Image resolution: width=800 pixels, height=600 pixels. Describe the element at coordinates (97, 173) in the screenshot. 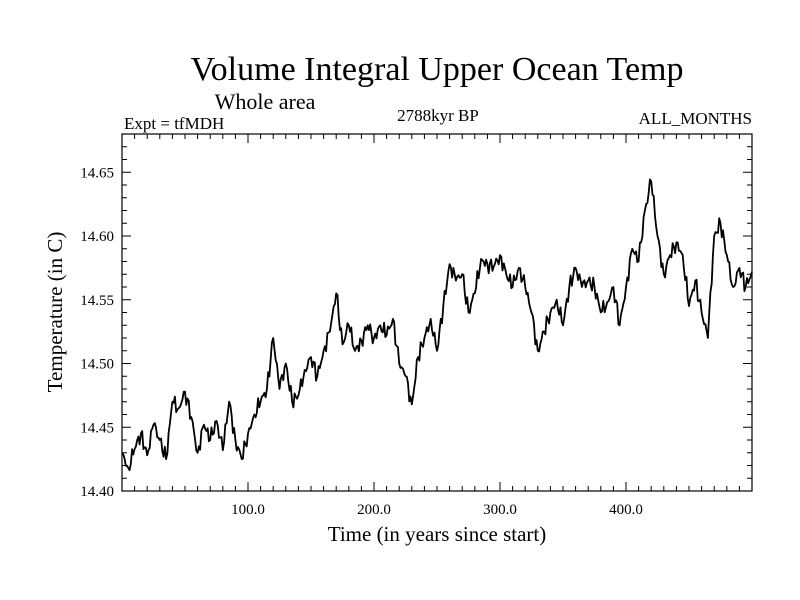

I see `y-tick-label: 14.65` at that location.